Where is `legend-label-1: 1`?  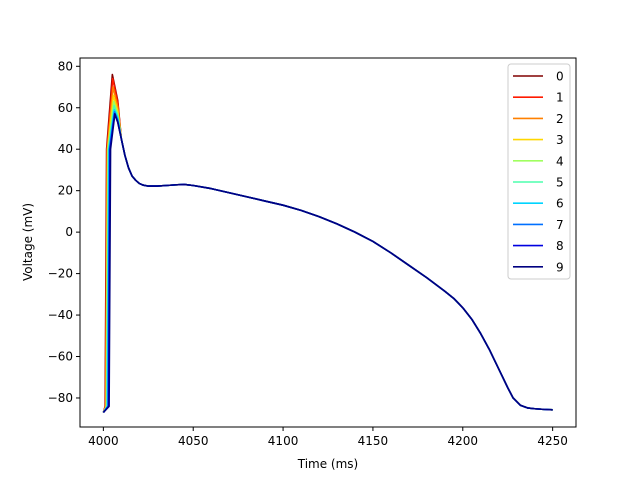
legend-label-1: 1 is located at coordinates (560, 98).